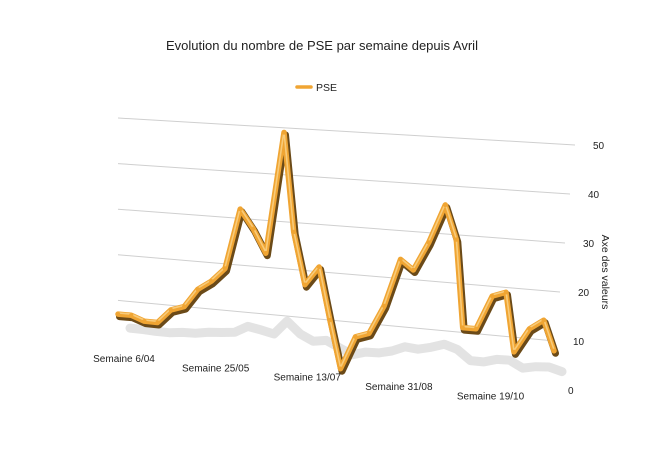  I want to click on y-tick-label-10: 10, so click(579, 342).